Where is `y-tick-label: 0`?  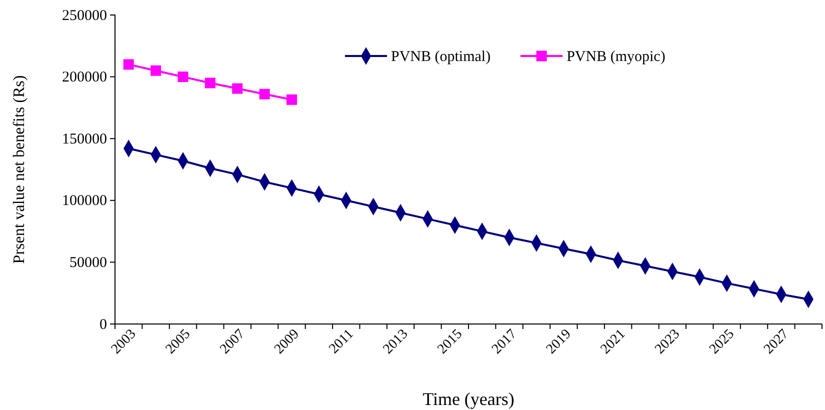
y-tick-label: 0 is located at coordinates (103, 324).